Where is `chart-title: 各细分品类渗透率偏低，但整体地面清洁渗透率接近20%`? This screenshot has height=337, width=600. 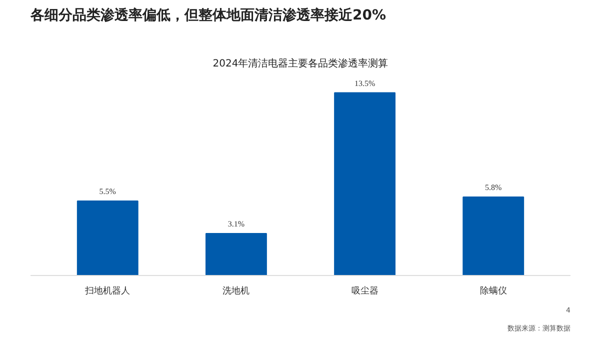
chart-title: 各细分品类渗透率偏低，但整体地面清洁渗透率接近20% is located at coordinates (208, 15).